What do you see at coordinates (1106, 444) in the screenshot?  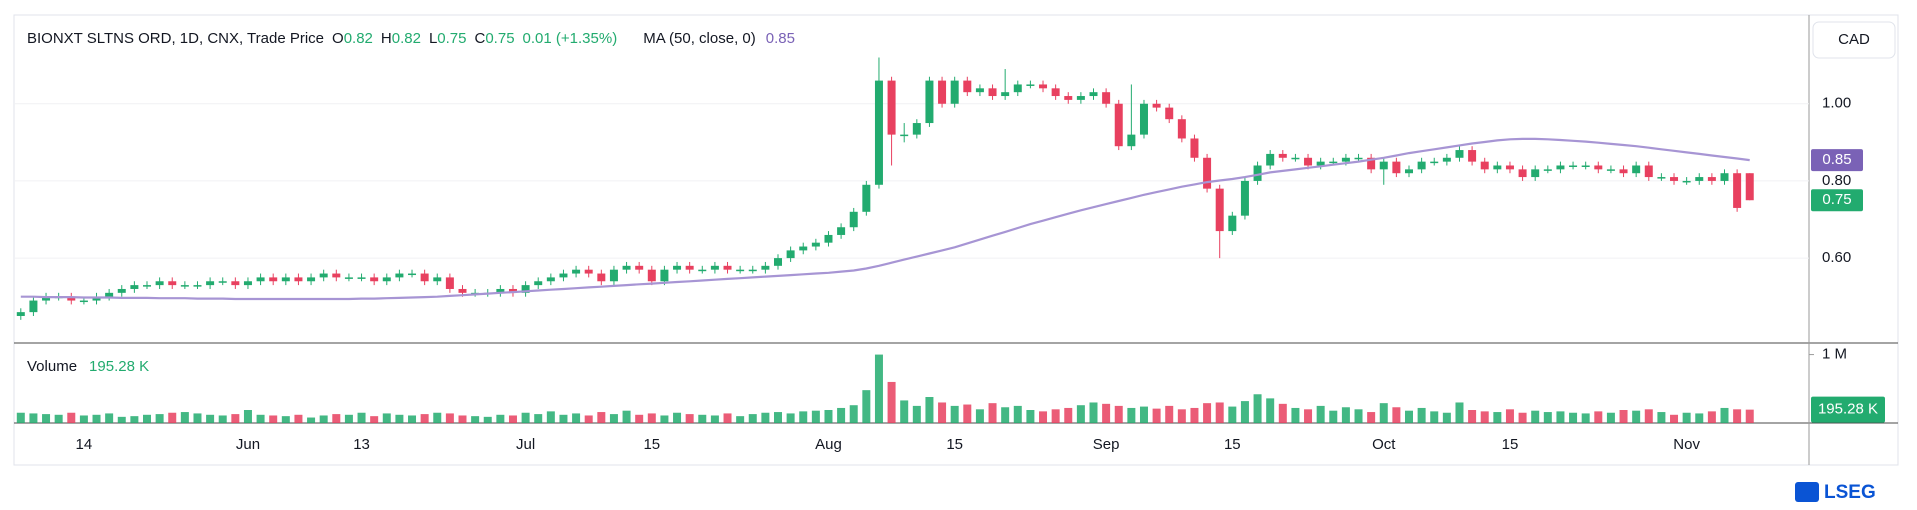 I see `x-tick-label: Sep` at bounding box center [1106, 444].